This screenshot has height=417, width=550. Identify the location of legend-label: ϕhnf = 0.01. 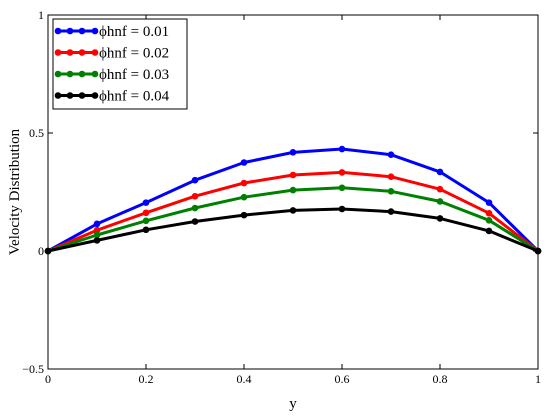
(134, 32).